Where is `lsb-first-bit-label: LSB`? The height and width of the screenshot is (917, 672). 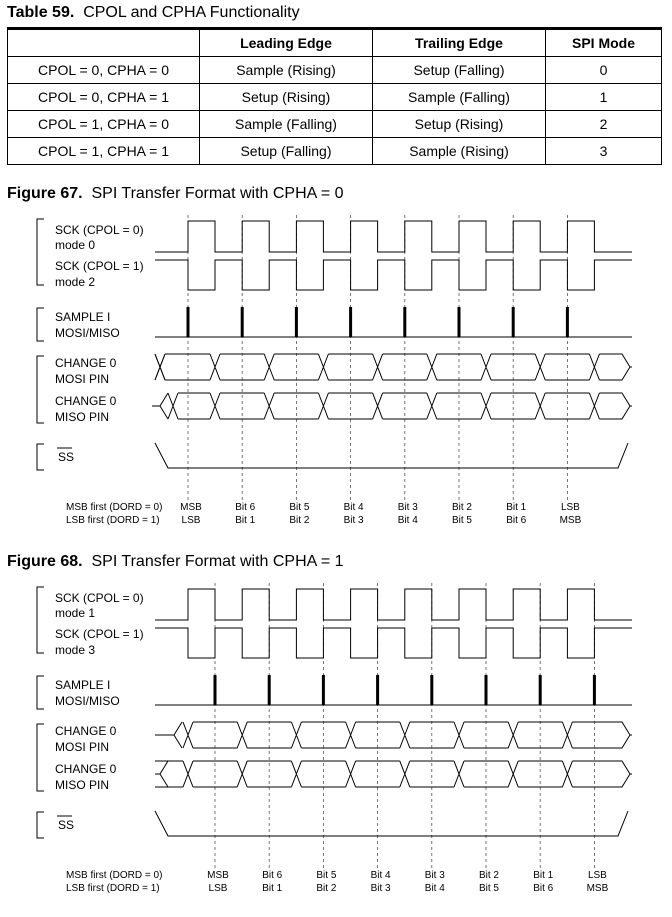 lsb-first-bit-label: LSB is located at coordinates (218, 888).